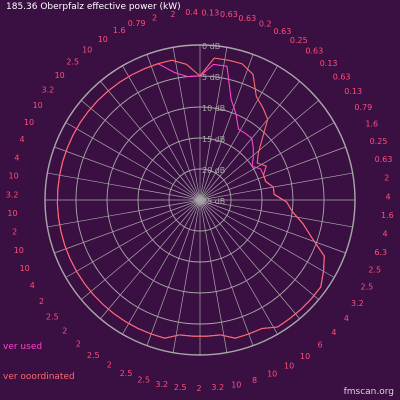  What do you see at coordinates (387, 215) in the screenshot?
I see `outer-label-19: 1.6` at bounding box center [387, 215].